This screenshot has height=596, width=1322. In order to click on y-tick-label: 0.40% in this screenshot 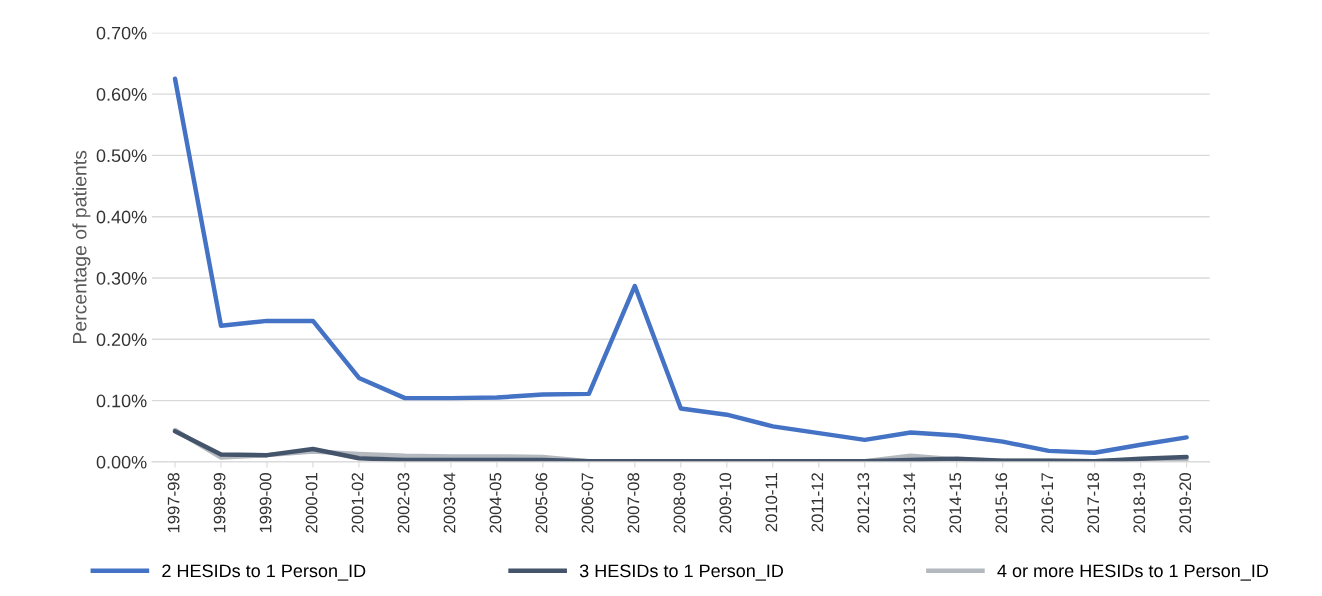, I will do `click(121, 217)`.